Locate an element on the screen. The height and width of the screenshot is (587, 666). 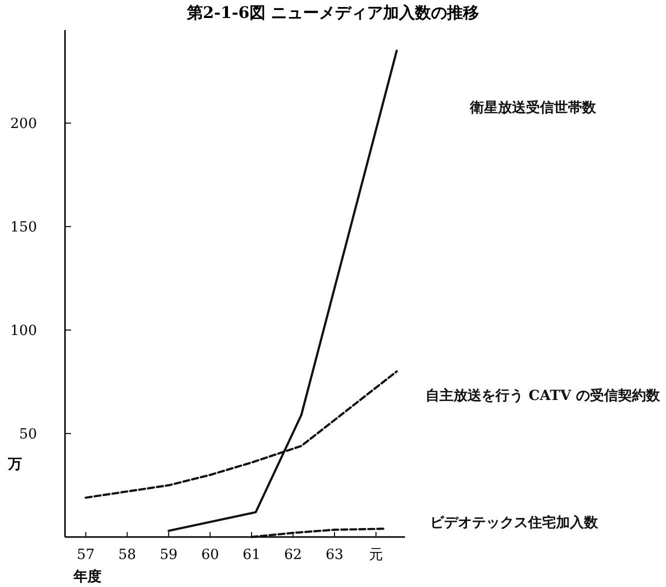
text: ビデオテックス住宅加入数 is located at coordinates (514, 522).